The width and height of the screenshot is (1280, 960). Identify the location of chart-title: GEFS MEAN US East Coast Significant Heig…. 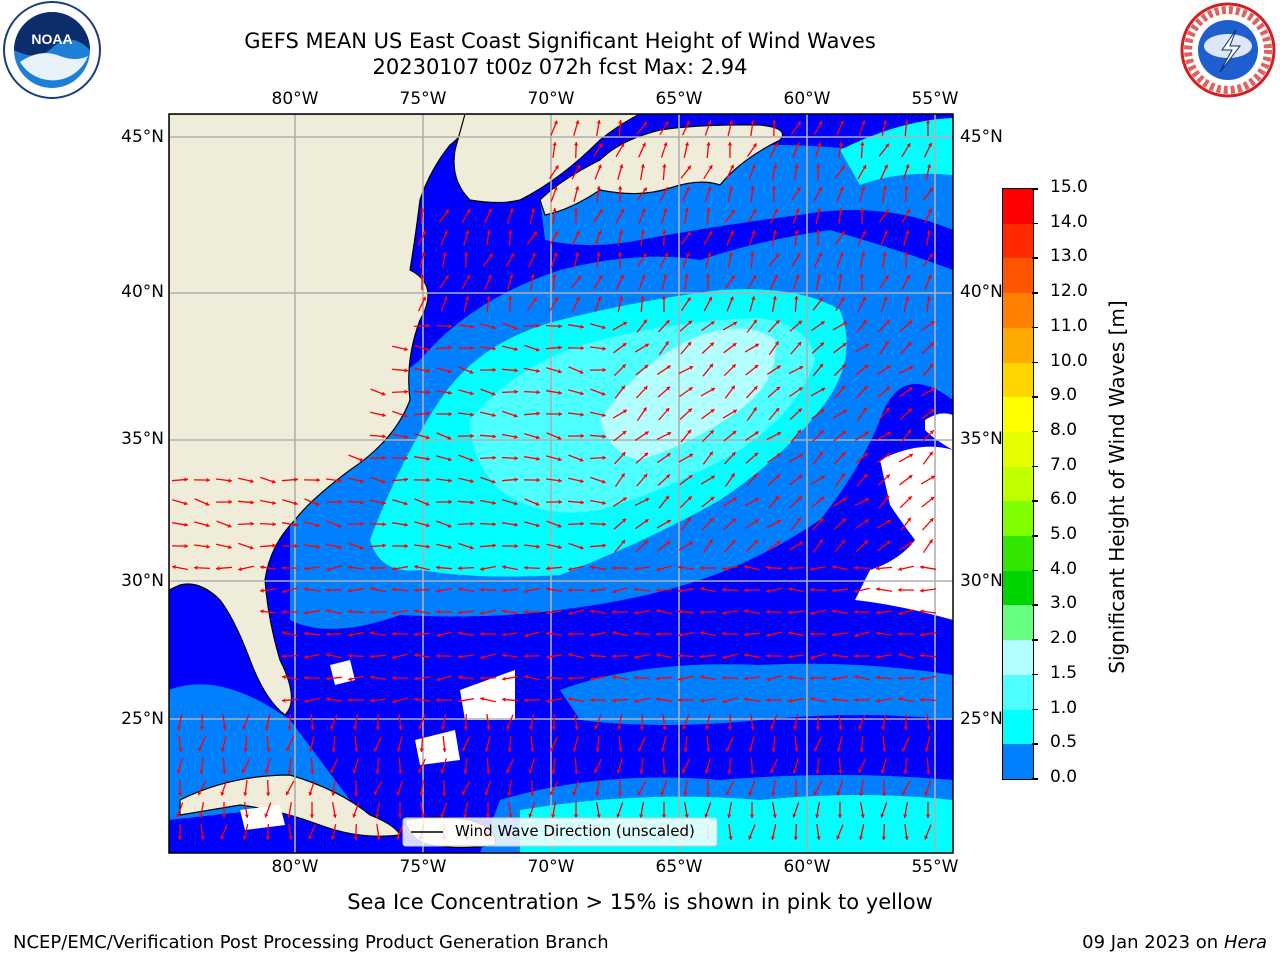
(560, 41).